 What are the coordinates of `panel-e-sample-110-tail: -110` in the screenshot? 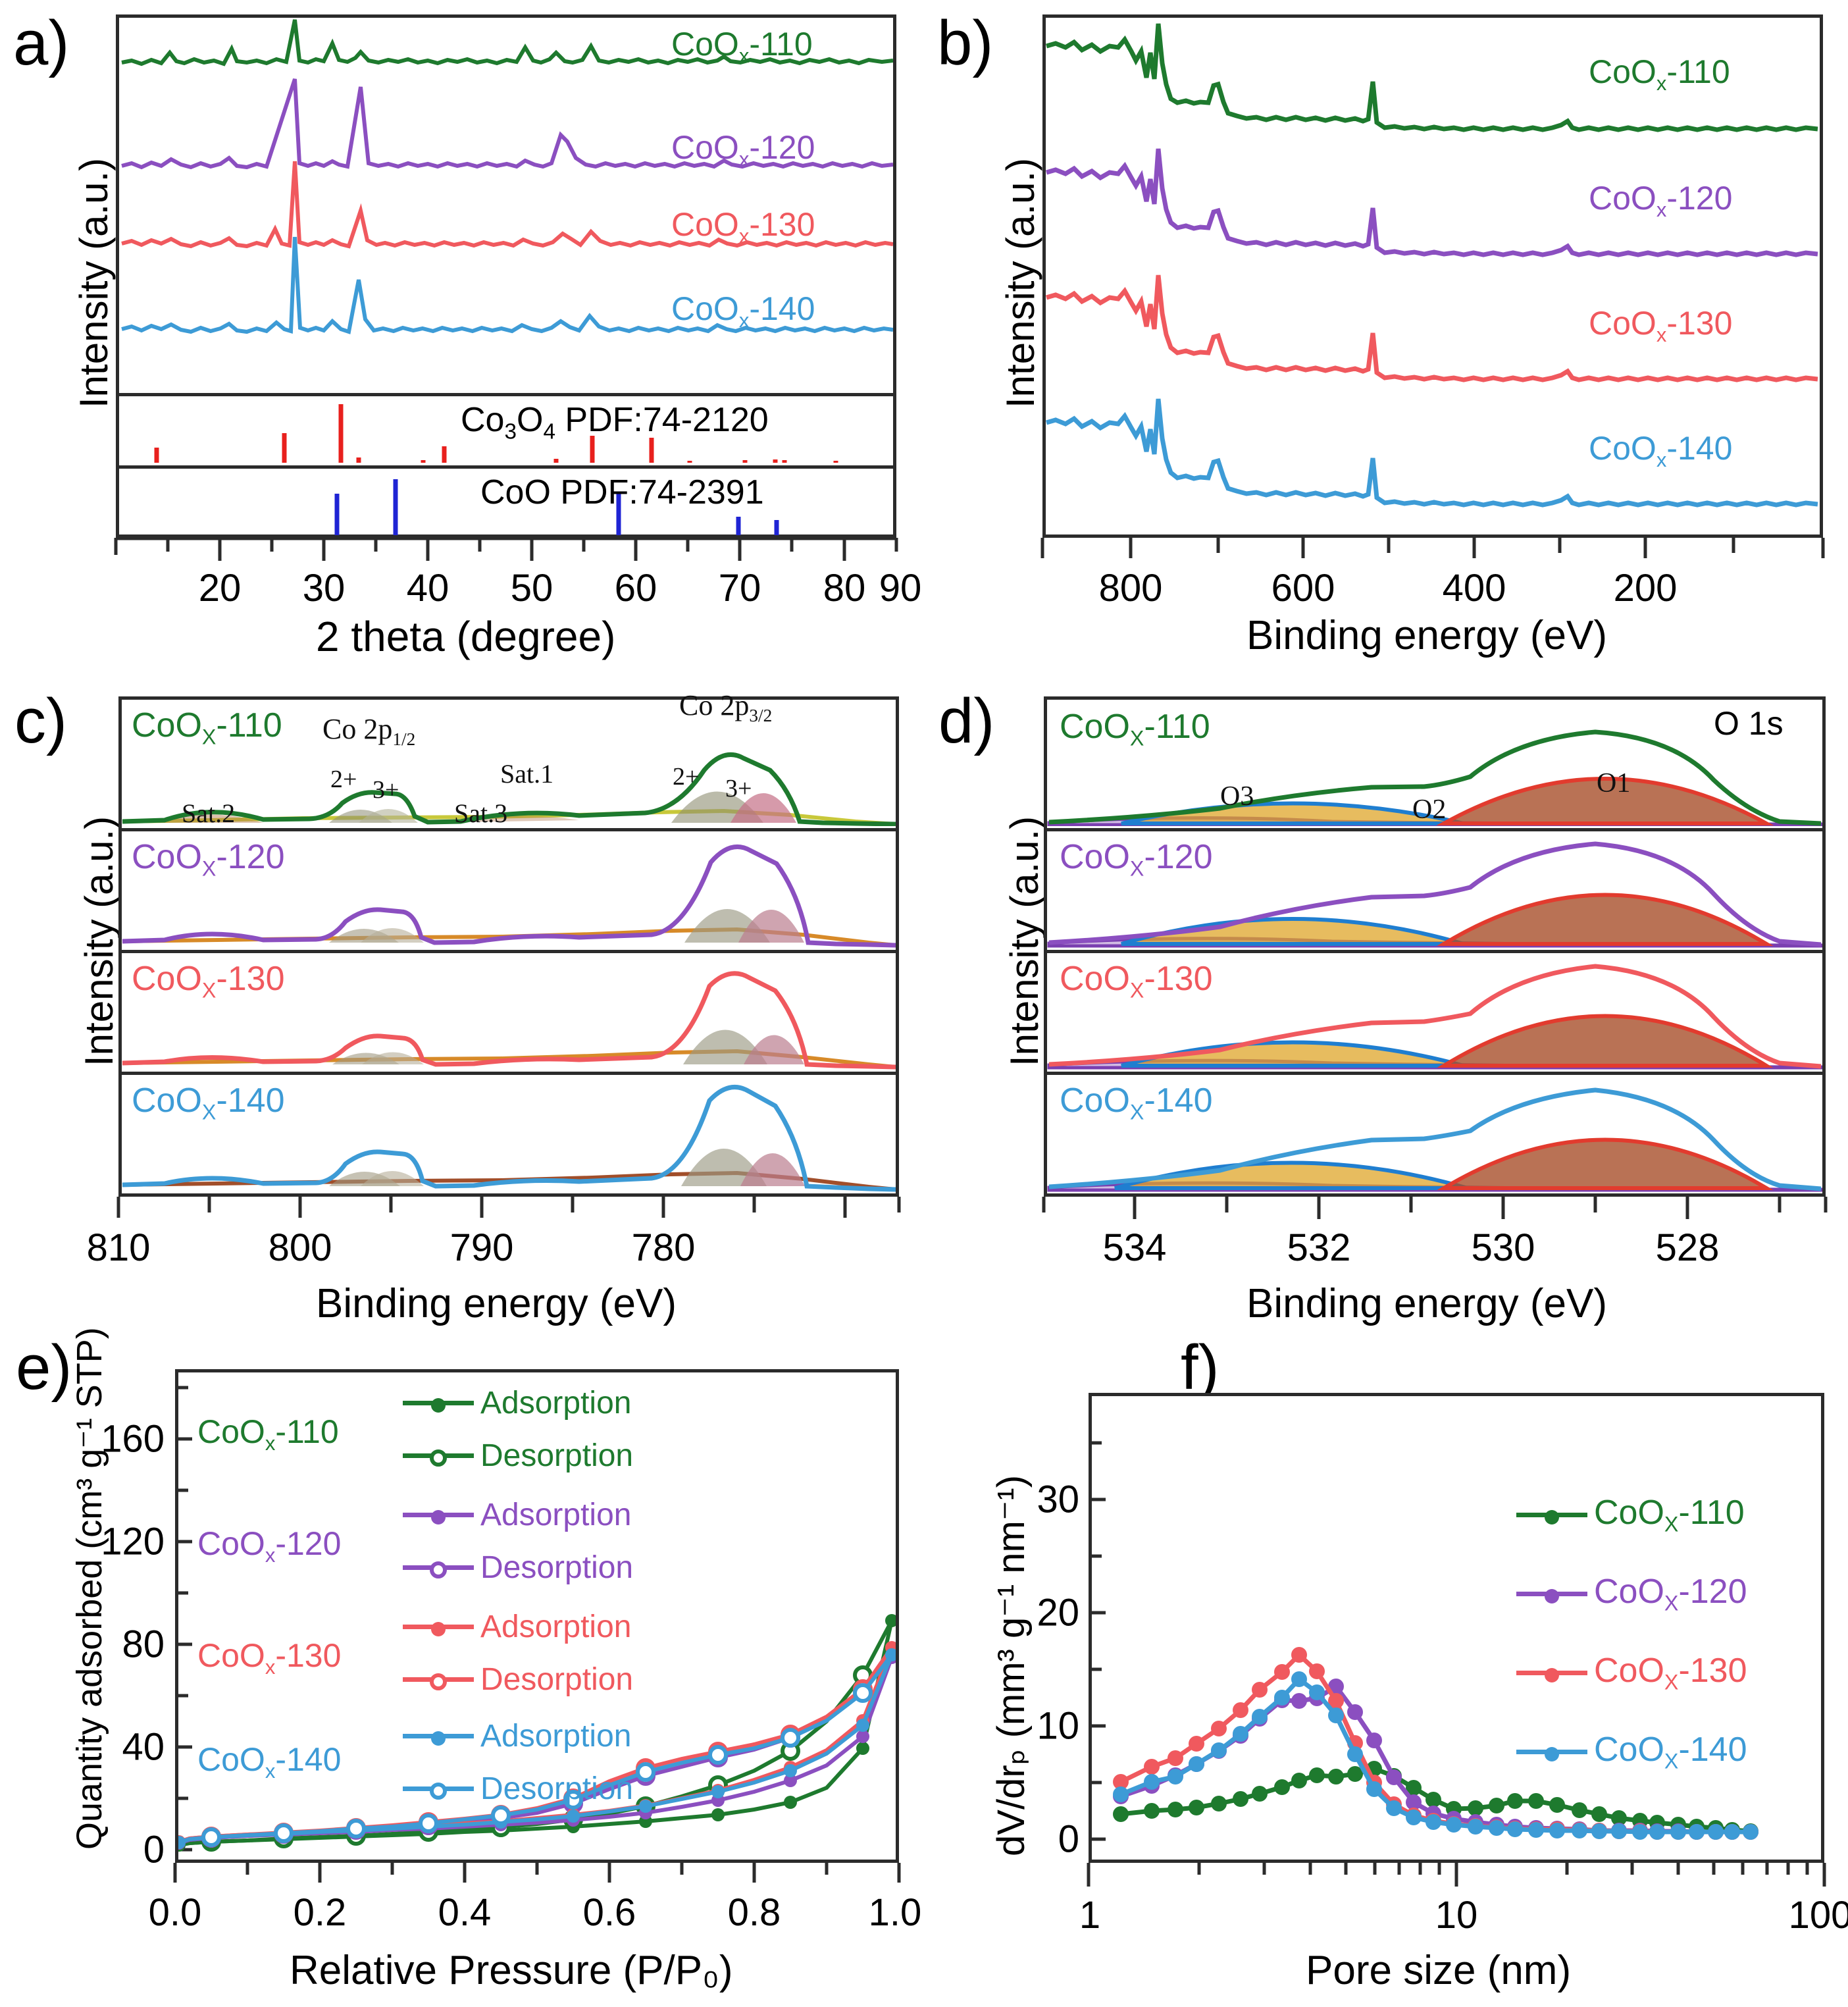 It's located at (307, 1431).